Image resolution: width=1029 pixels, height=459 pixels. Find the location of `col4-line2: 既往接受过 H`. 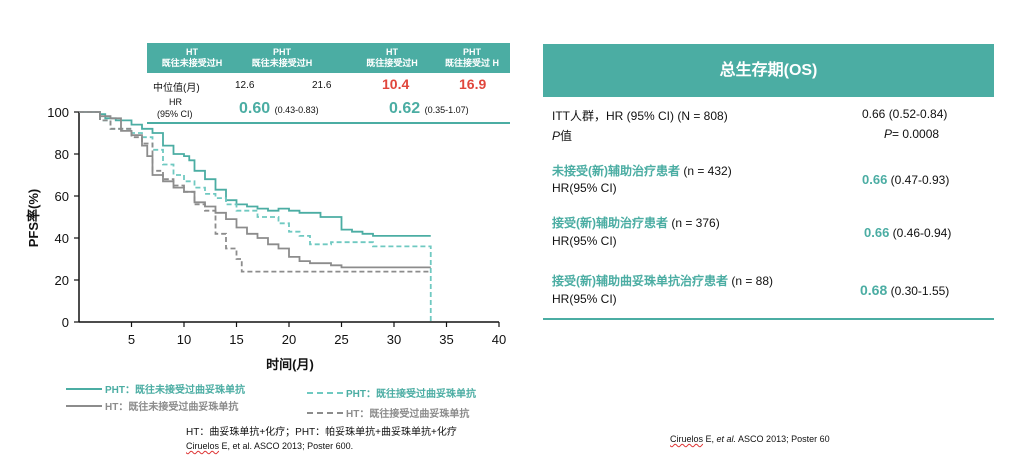

col4-line2: 既往接受过 H is located at coordinates (471, 63).